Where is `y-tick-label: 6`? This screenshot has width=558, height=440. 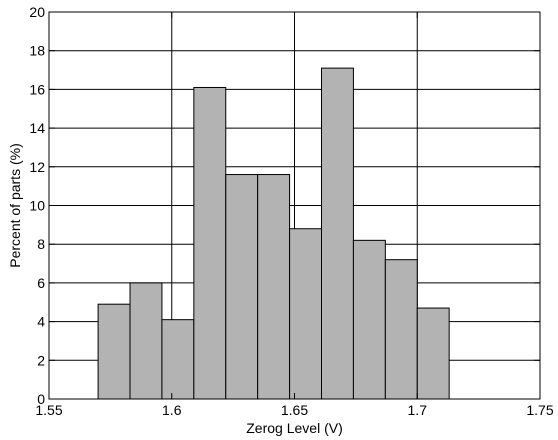 y-tick-label: 6 is located at coordinates (41, 283).